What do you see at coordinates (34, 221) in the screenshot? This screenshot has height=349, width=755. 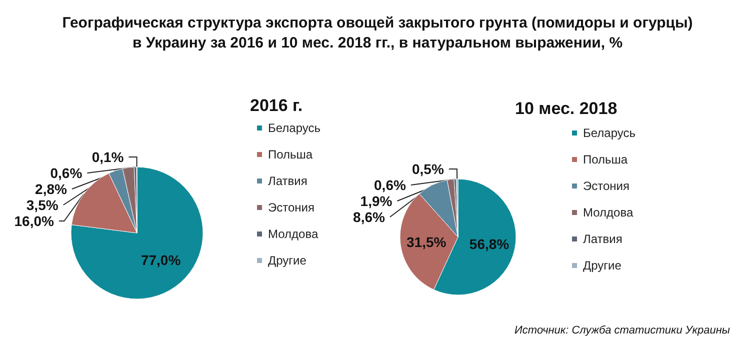 I see `data-label: 16,0%` at bounding box center [34, 221].